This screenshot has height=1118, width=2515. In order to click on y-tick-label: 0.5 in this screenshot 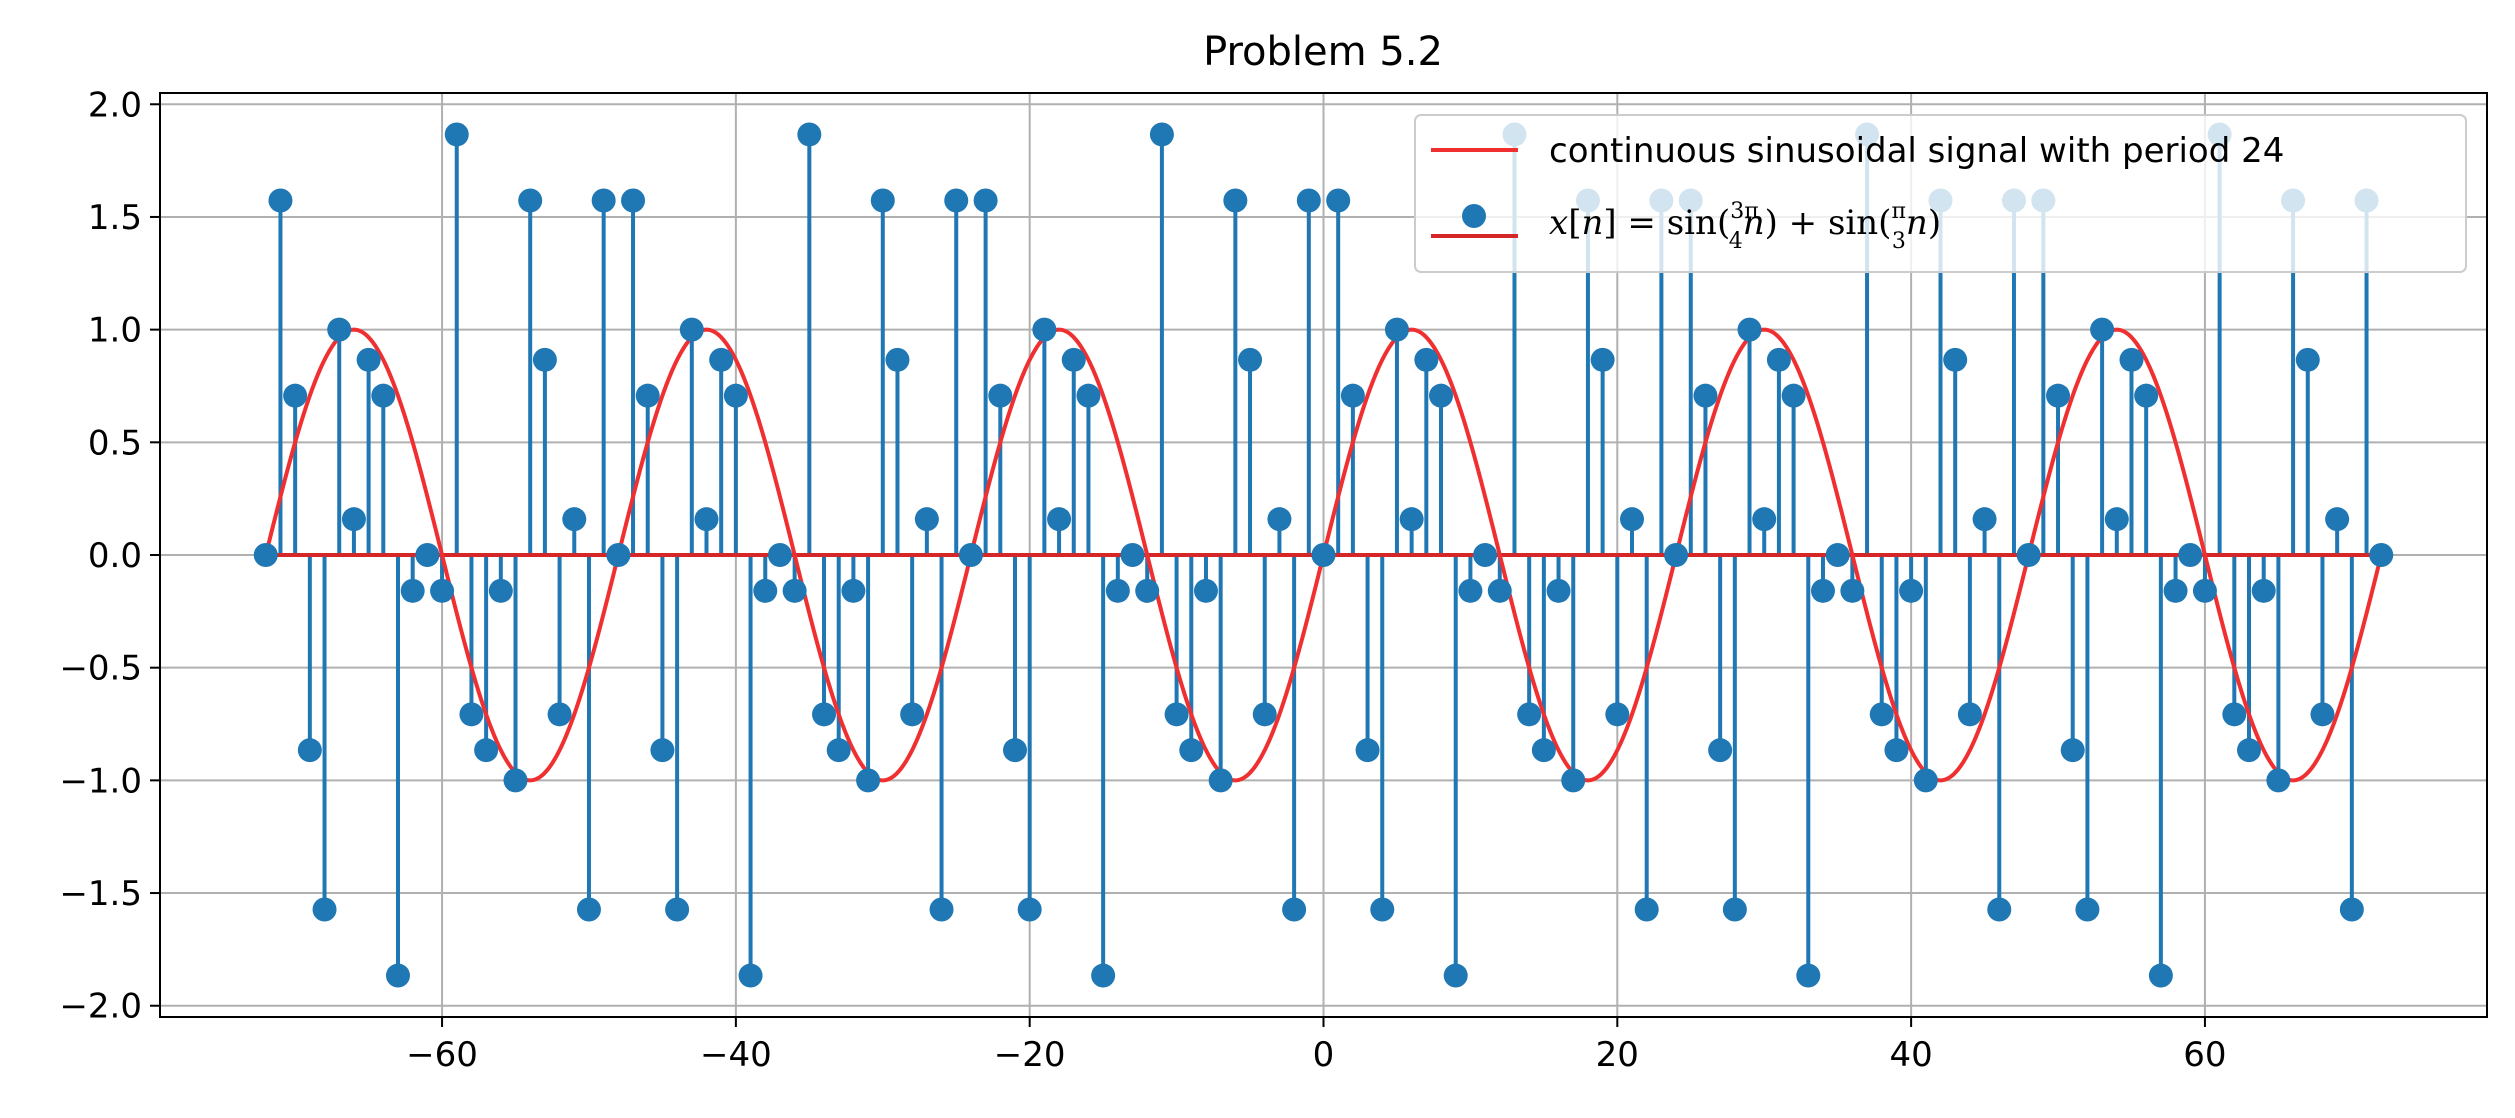, I will do `click(115, 443)`.